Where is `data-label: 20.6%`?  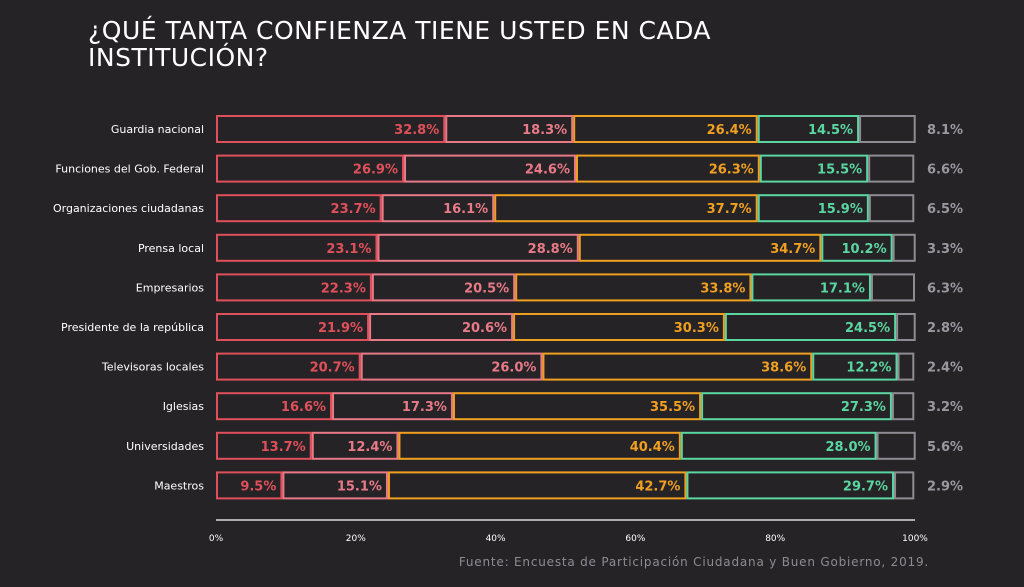
data-label: 20.6% is located at coordinates (484, 328).